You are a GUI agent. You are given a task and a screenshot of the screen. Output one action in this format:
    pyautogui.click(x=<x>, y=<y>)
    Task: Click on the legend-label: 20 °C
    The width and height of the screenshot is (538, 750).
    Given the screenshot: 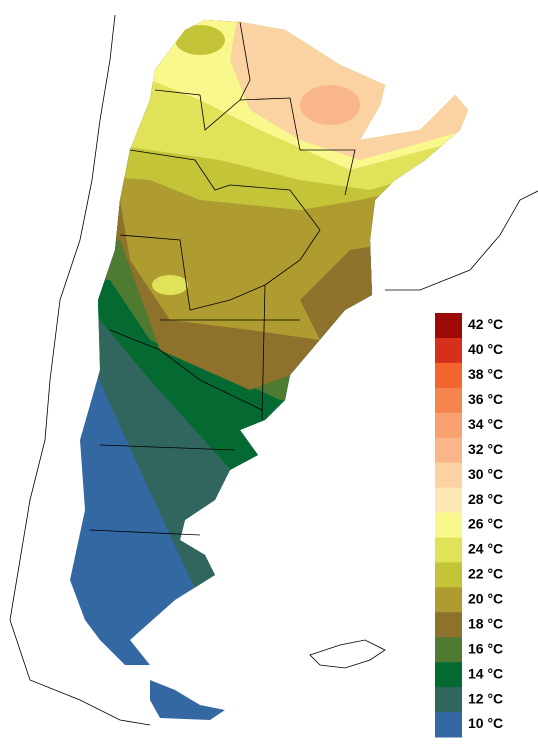 What is the action you would take?
    pyautogui.click(x=485, y=599)
    